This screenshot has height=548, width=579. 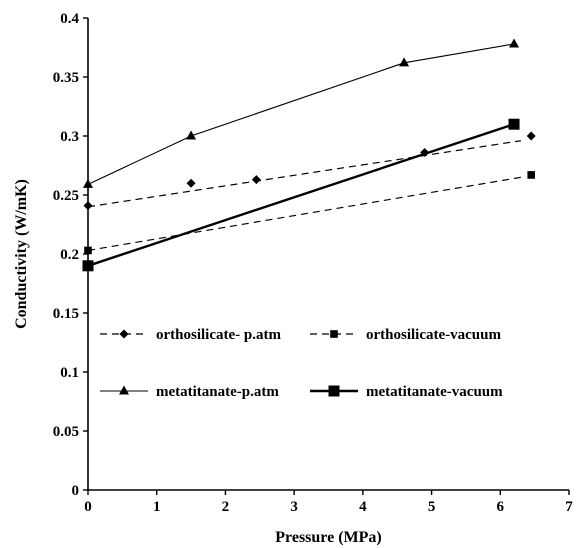 What do you see at coordinates (69, 255) in the screenshot?
I see `y-tick-label: 0.2` at bounding box center [69, 255].